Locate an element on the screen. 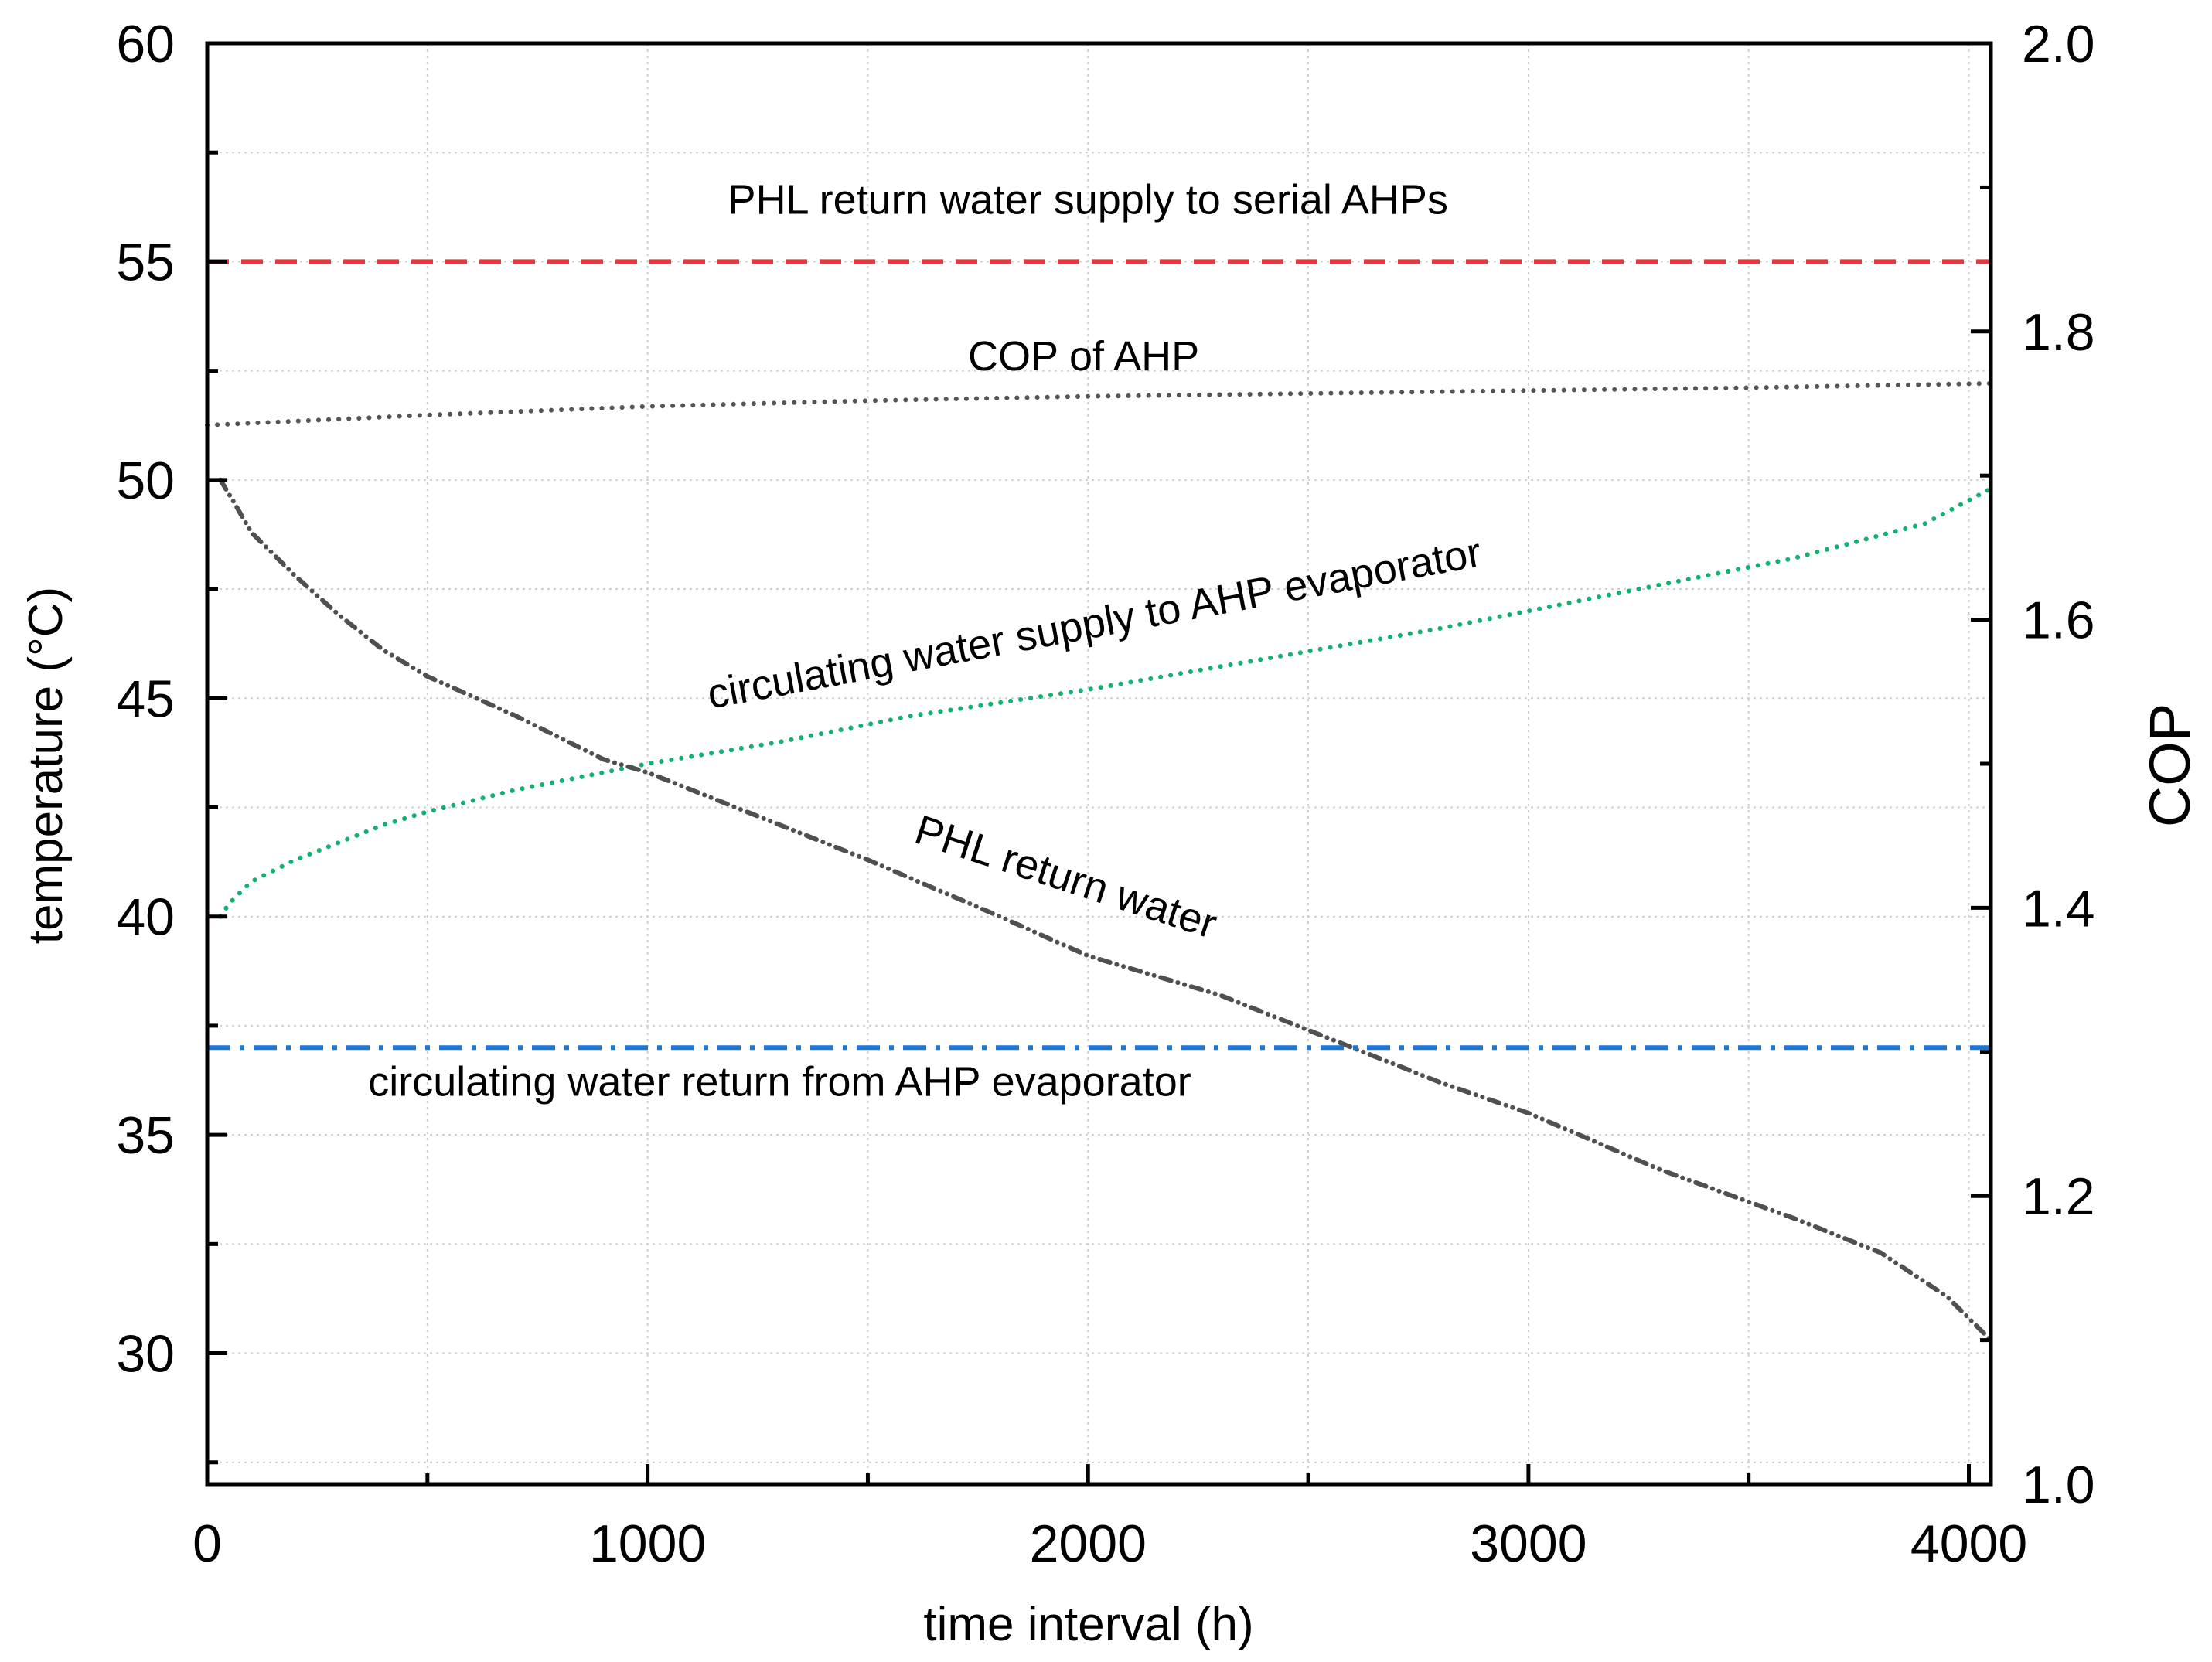 The height and width of the screenshot is (1662, 2212). x-tick-label: 0 is located at coordinates (208, 1543).